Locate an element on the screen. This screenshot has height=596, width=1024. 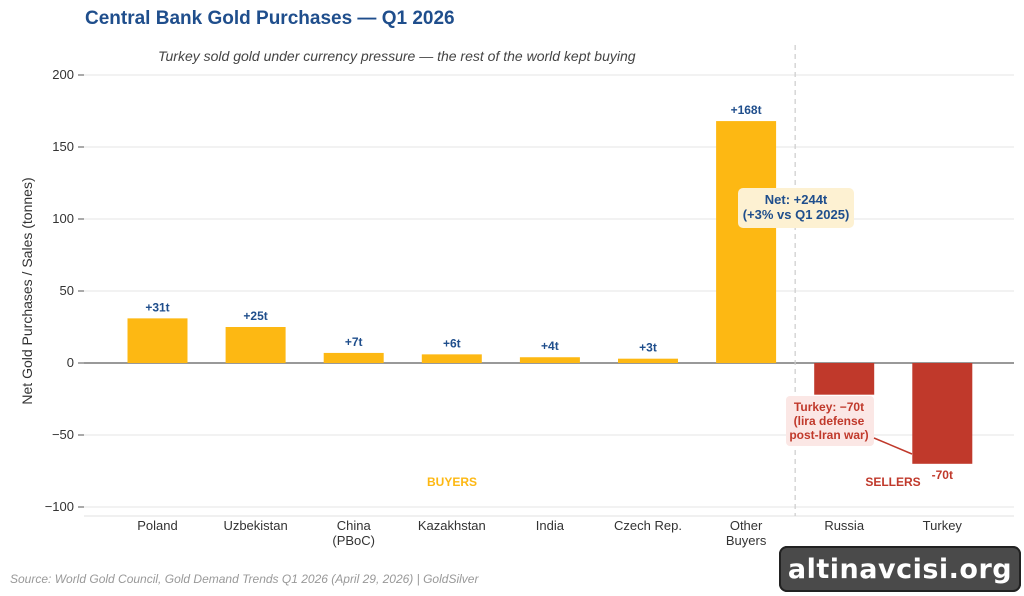
category-label-9: Turkey is located at coordinates (943, 525).